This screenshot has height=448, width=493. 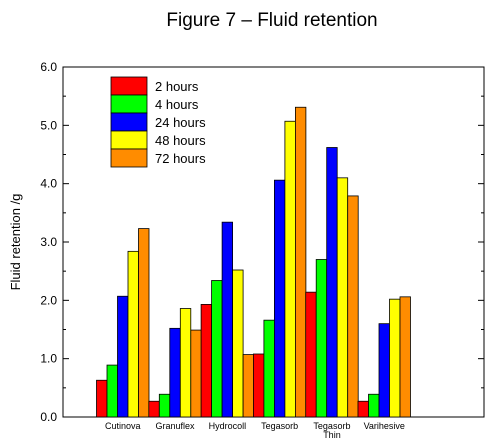 I want to click on legend-label: 24 hours, so click(x=180, y=122).